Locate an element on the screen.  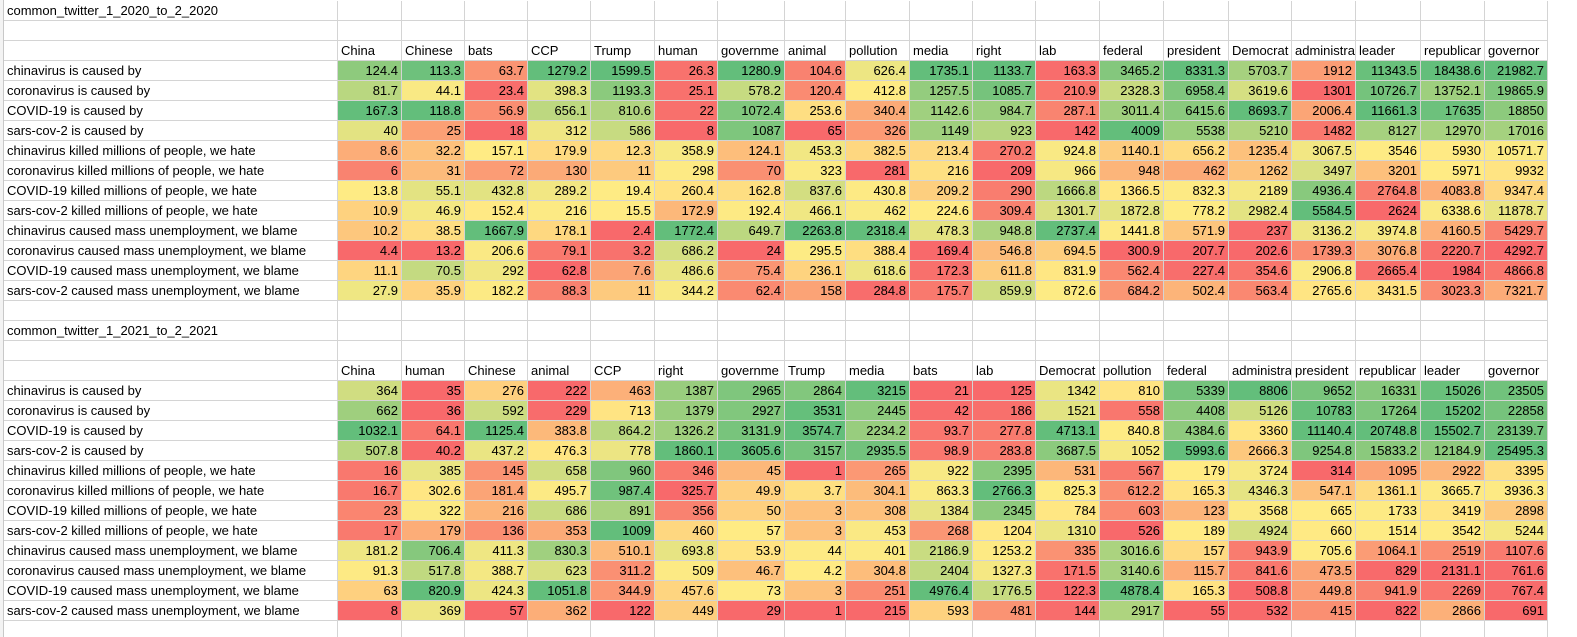
data-cell: 3431.5 is located at coordinates (1388, 291).